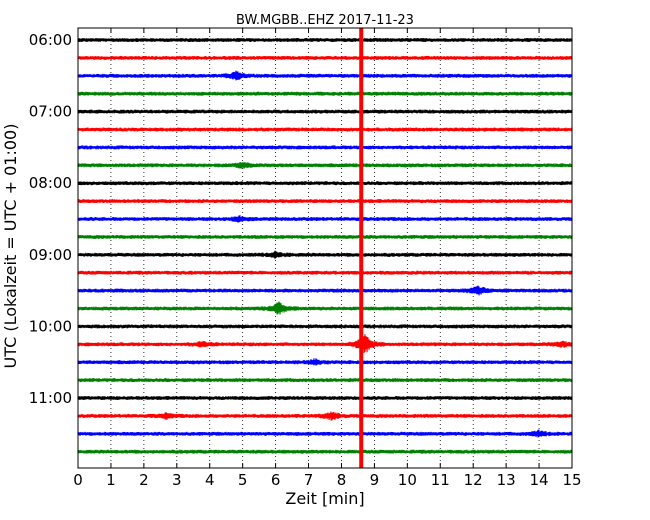 This screenshot has width=650, height=520. What do you see at coordinates (440, 480) in the screenshot?
I see `x-tick-label: 11` at bounding box center [440, 480].